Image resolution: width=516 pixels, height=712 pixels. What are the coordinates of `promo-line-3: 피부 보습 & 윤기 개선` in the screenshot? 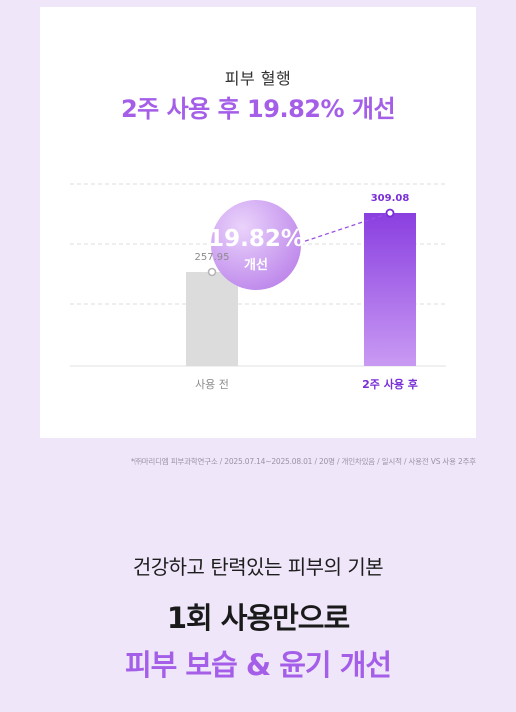 It's located at (258, 665).